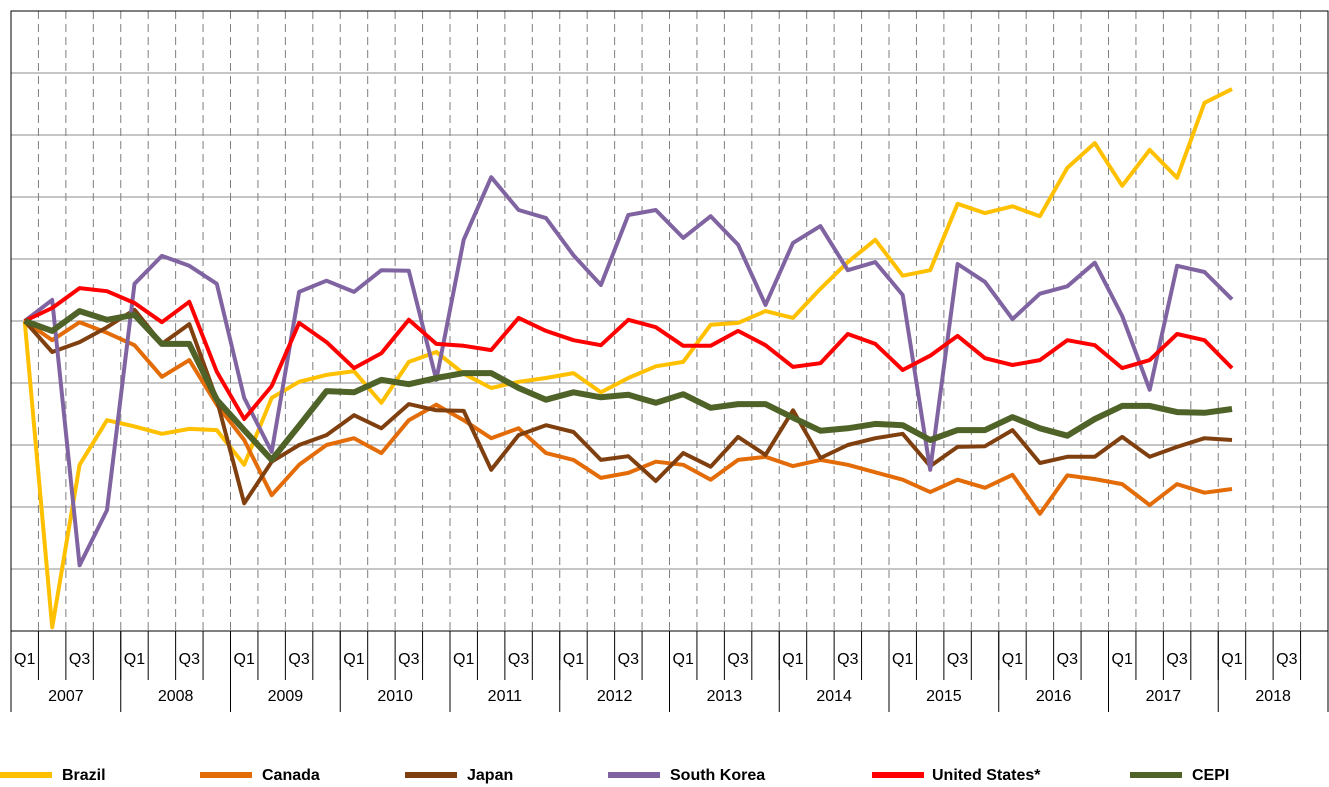 The image size is (1329, 787). What do you see at coordinates (615, 696) in the screenshot?
I see `year-label: 2012` at bounding box center [615, 696].